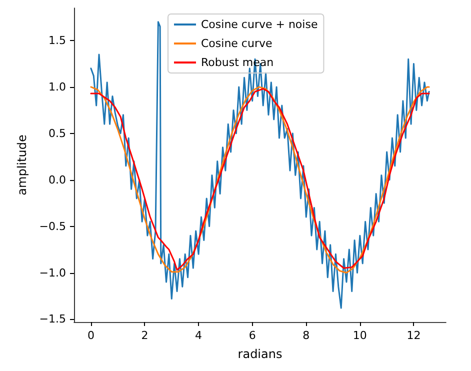 Image resolution: width=471 pixels, height=371 pixels. What do you see at coordinates (198, 335) in the screenshot?
I see `x-tick-label: 4` at bounding box center [198, 335].